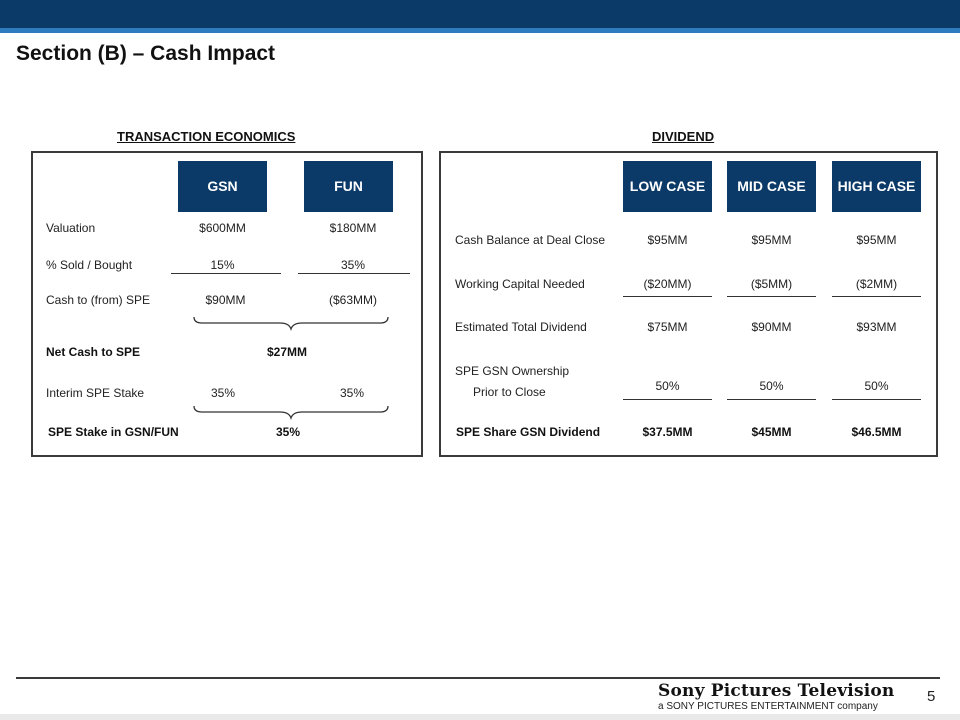 The image size is (960, 720). What do you see at coordinates (771, 386) in the screenshot?
I see `ownership-mid: 50%` at bounding box center [771, 386].